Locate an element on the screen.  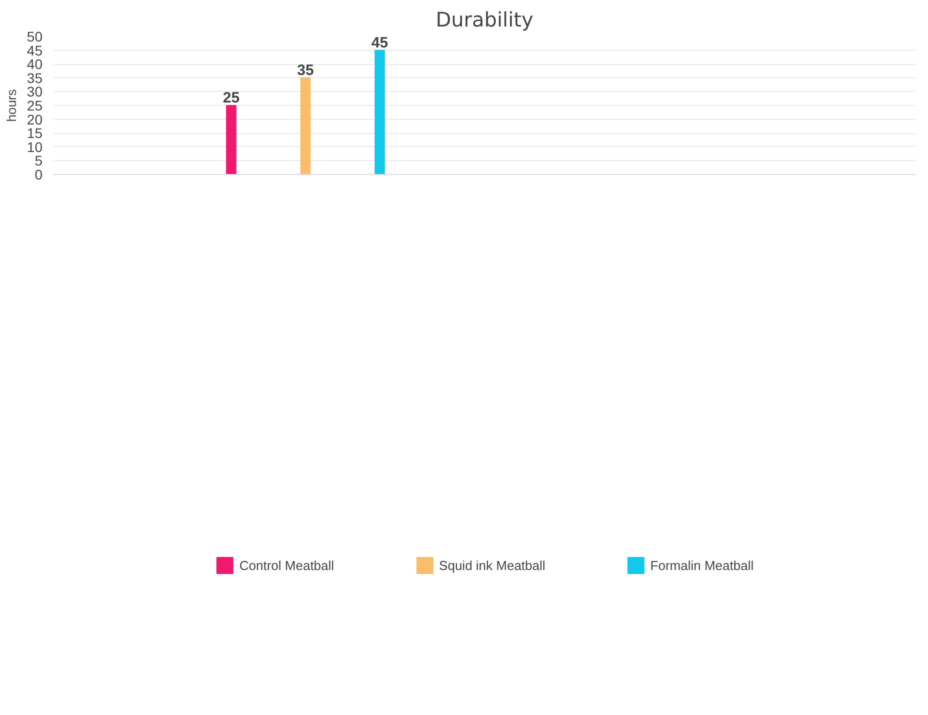
y-tick-label: 50 is located at coordinates (34, 36).